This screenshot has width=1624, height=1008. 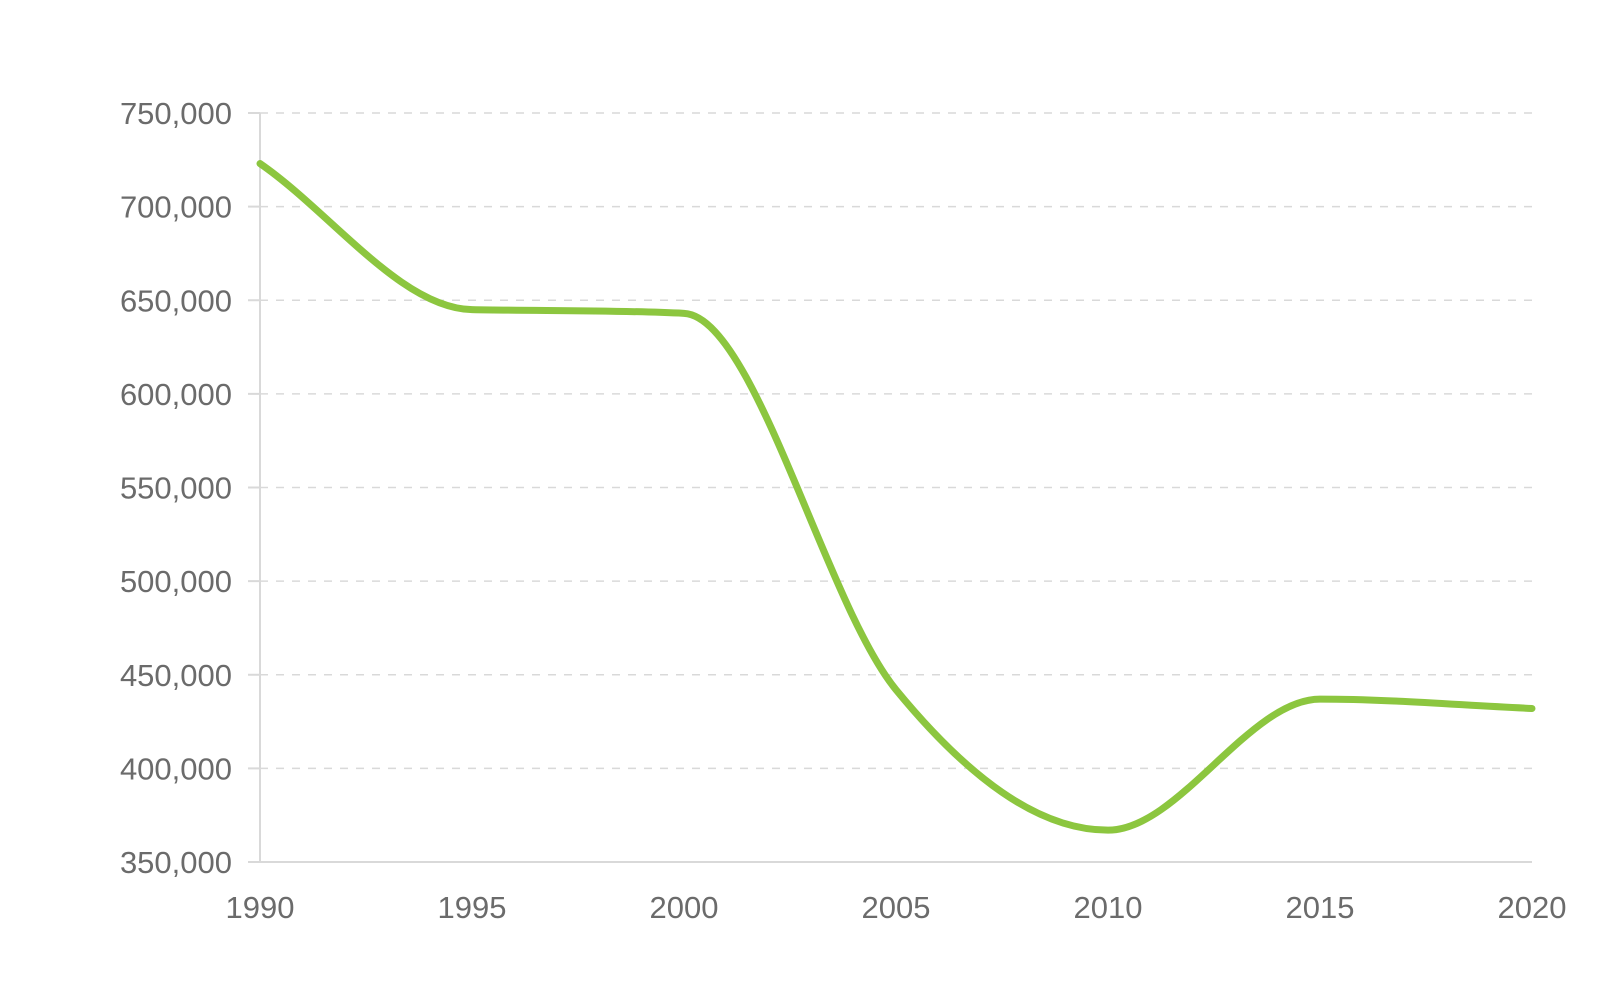 I want to click on y-tick-label: 750,000, so click(x=176, y=113).